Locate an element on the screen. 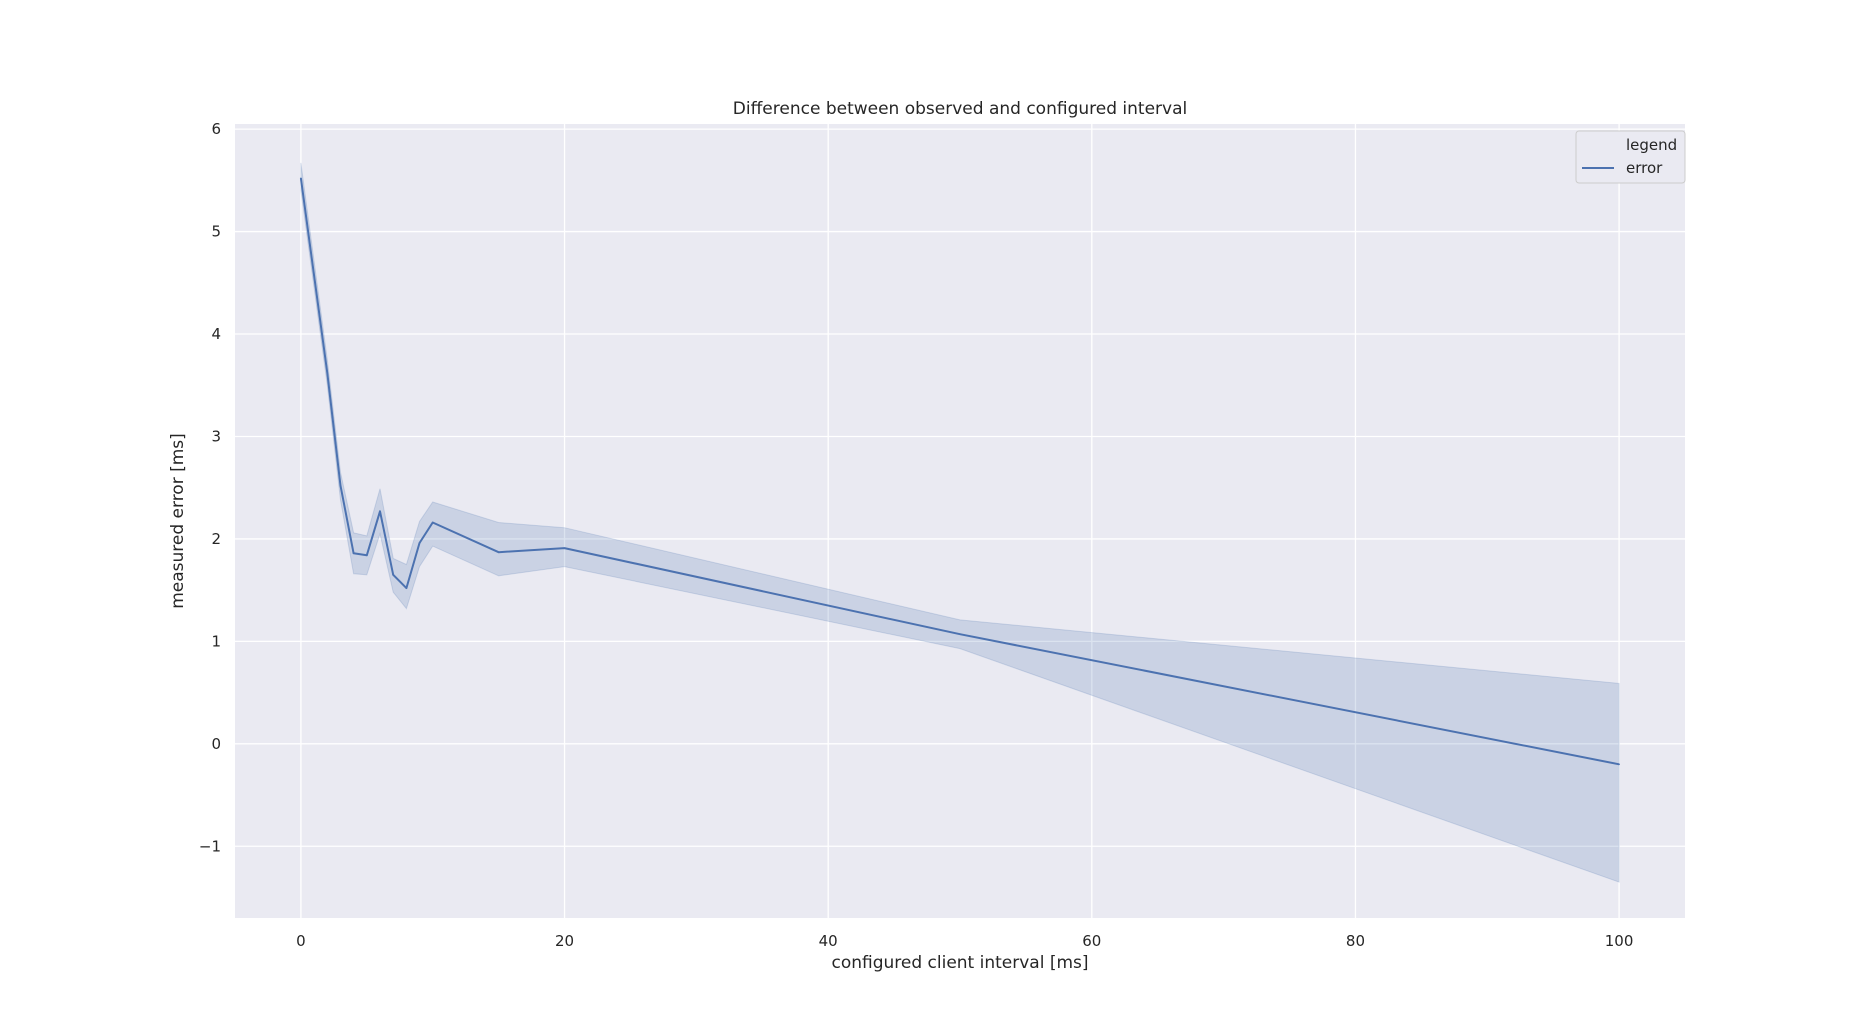  x-tick-label: 0 is located at coordinates (301, 941).